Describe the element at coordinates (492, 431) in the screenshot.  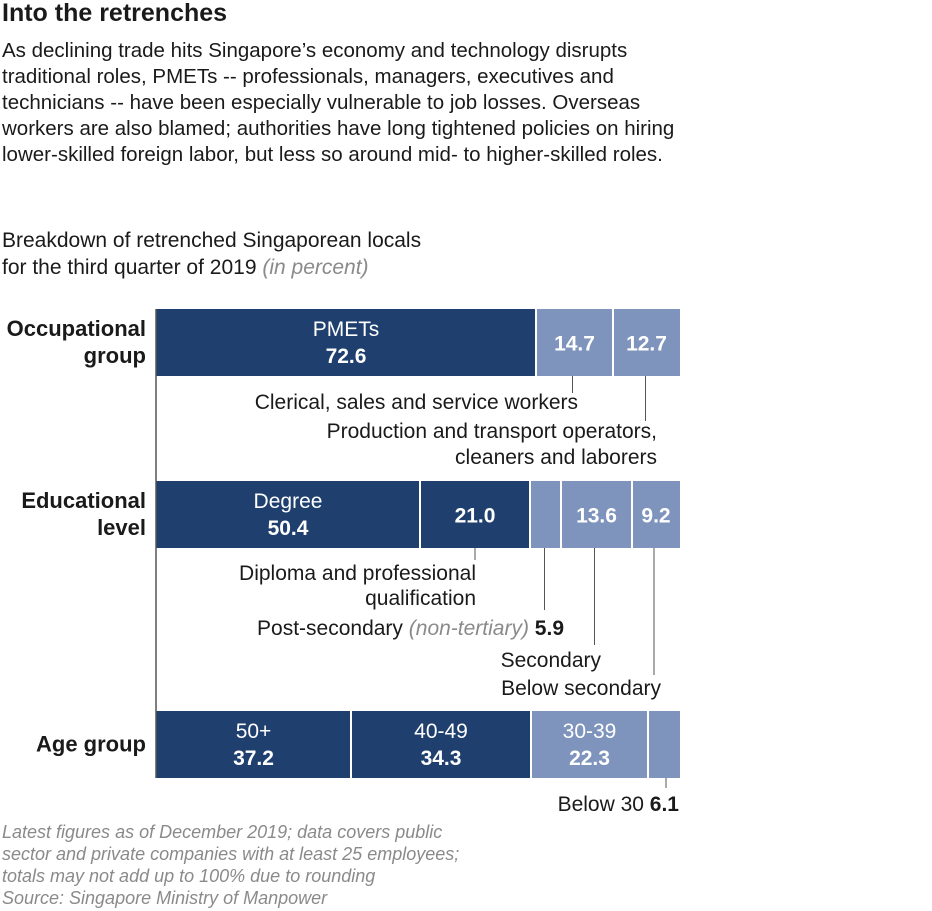
I see `callout-label: Production and transport operators,` at that location.